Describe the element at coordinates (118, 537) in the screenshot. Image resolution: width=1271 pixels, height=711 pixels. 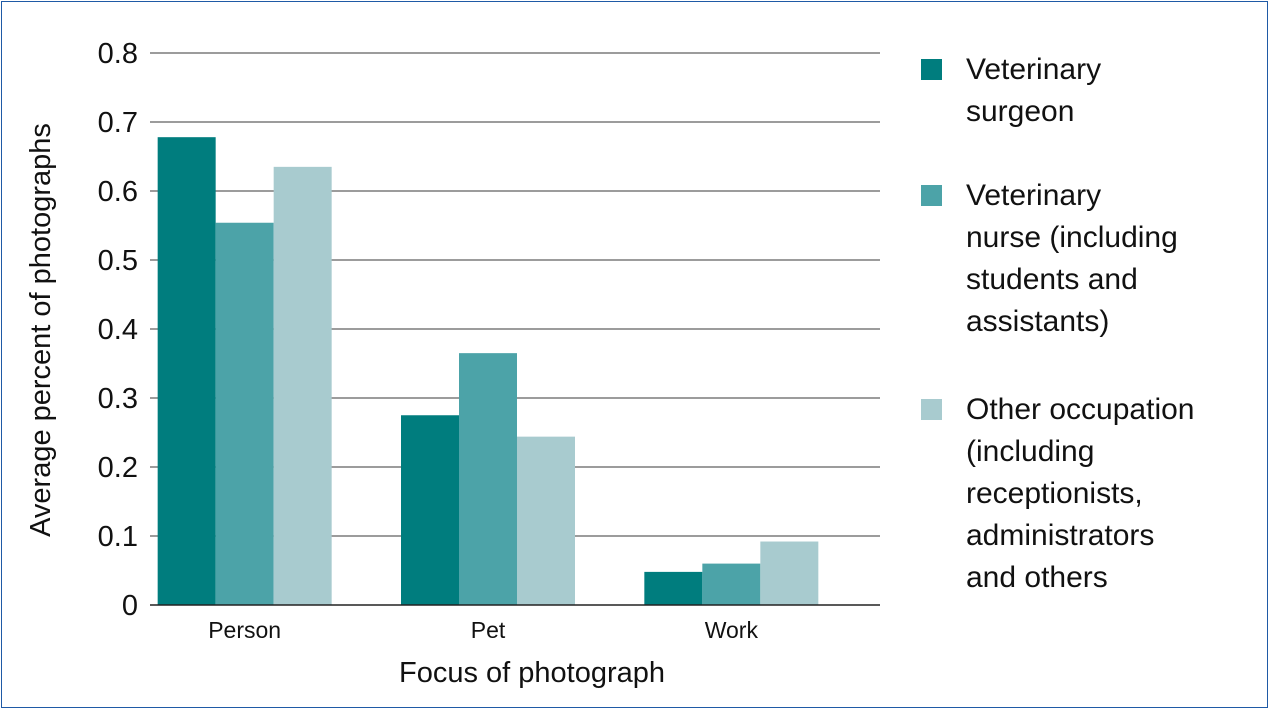
I see `y-tick-label: 0.1` at that location.